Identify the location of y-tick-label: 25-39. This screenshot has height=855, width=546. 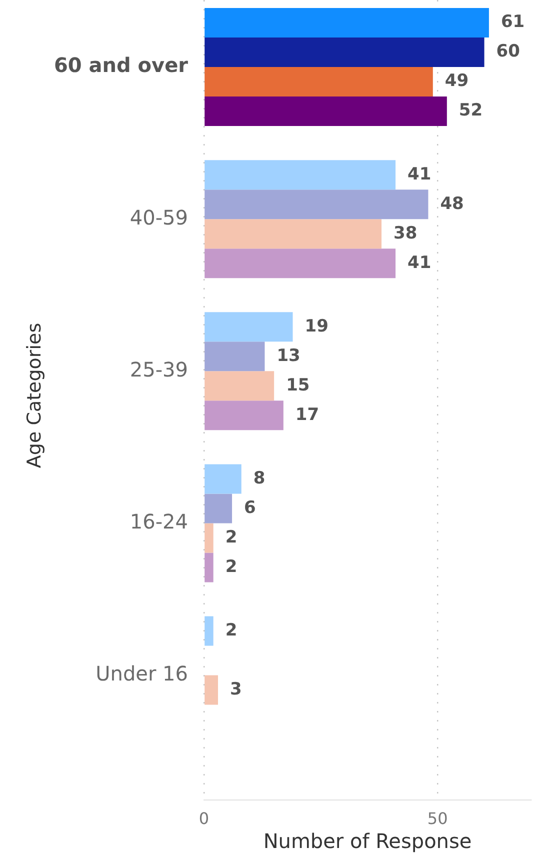
(159, 369).